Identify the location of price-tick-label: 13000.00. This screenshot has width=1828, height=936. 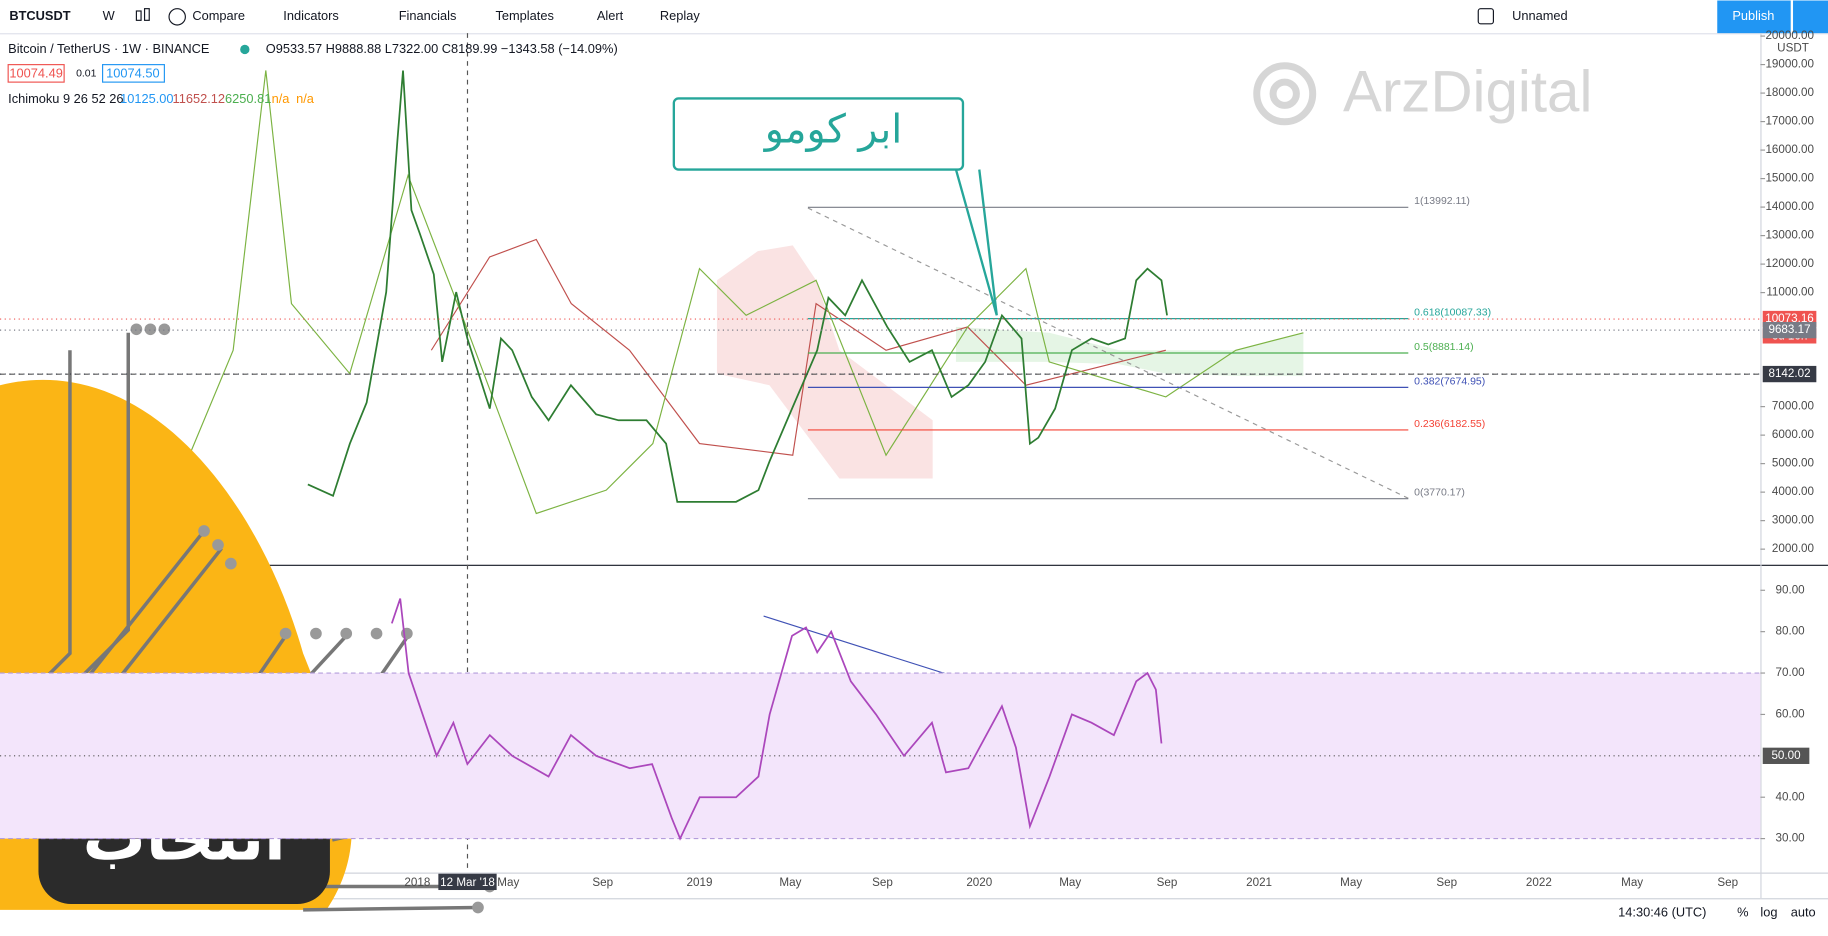
(1789, 235).